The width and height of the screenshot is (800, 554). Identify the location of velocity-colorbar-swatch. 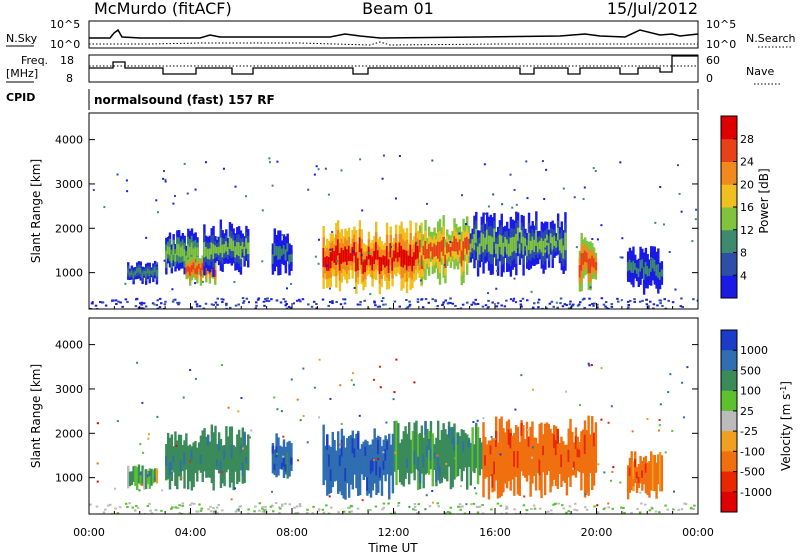
(729, 502).